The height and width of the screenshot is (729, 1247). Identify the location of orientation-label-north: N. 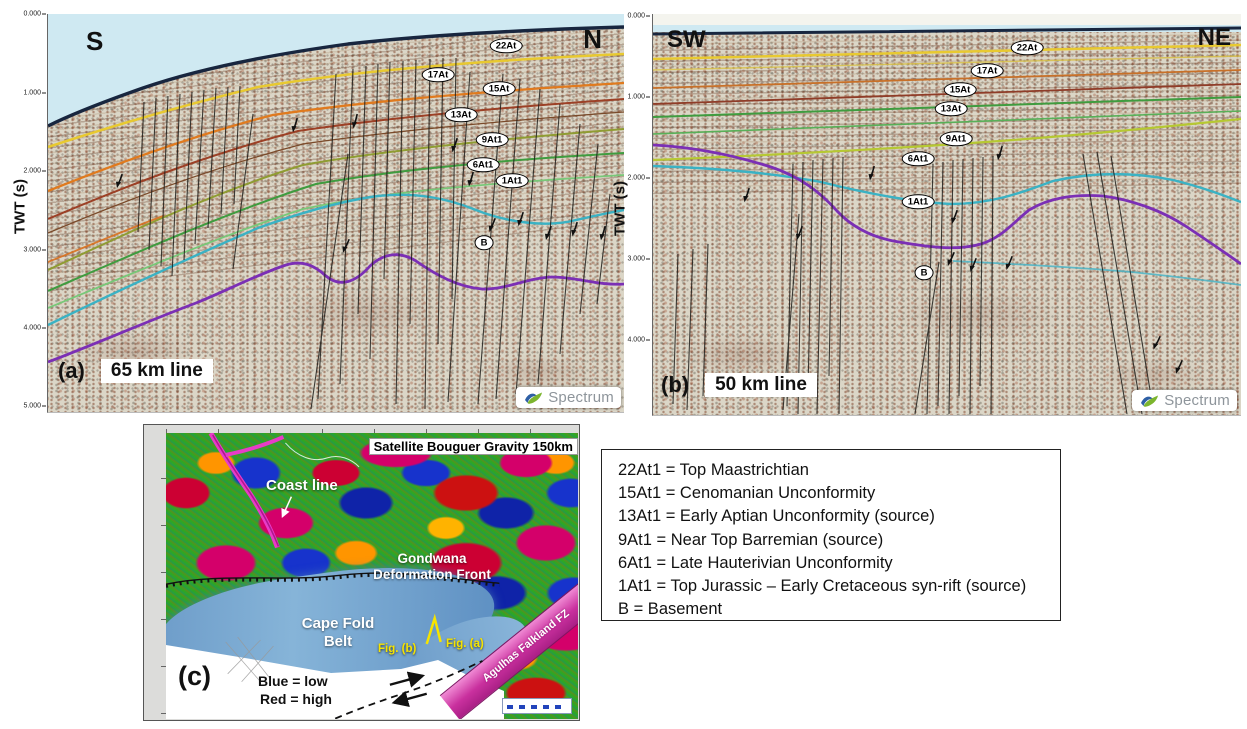
(592, 39).